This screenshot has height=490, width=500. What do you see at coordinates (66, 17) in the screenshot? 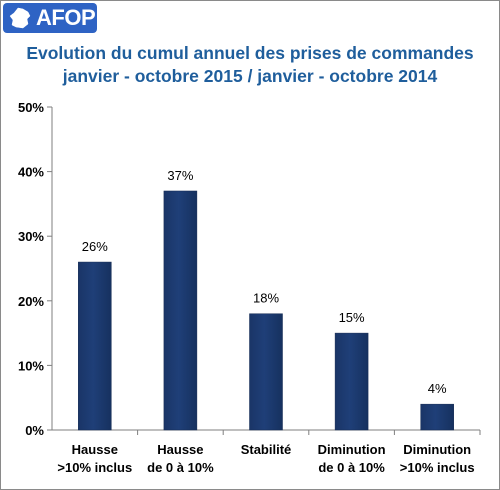
I see `logo-text: AFOP` at bounding box center [66, 17].